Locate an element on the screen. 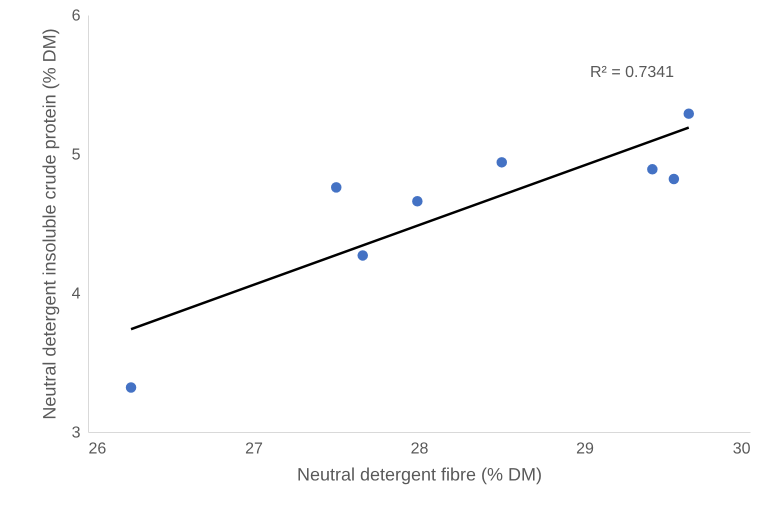 The image size is (766, 505). y-axis-title: Neutral detergent insoluble crude protein (% DM) is located at coordinates (50, 224).